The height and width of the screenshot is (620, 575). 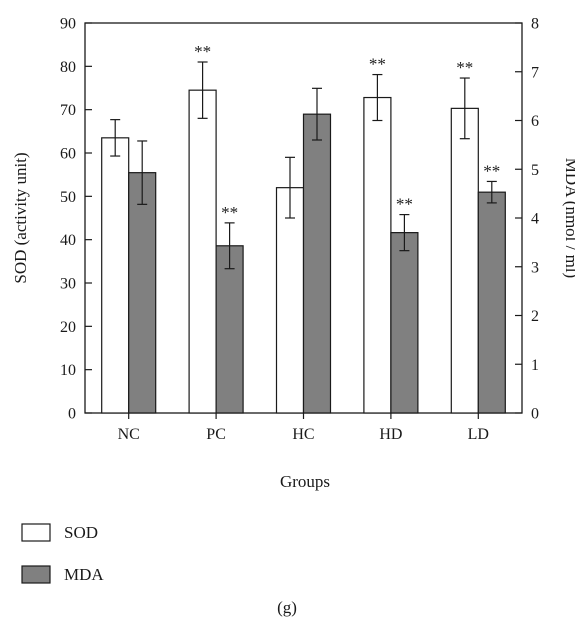 I want to click on y2-tick-label: 5, so click(x=535, y=170).